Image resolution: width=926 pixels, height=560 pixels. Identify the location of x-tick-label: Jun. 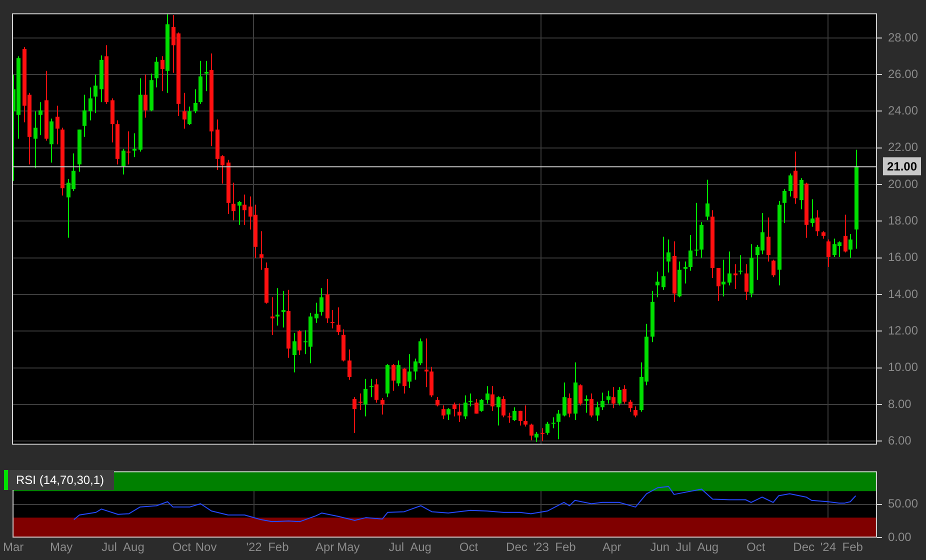
(660, 547).